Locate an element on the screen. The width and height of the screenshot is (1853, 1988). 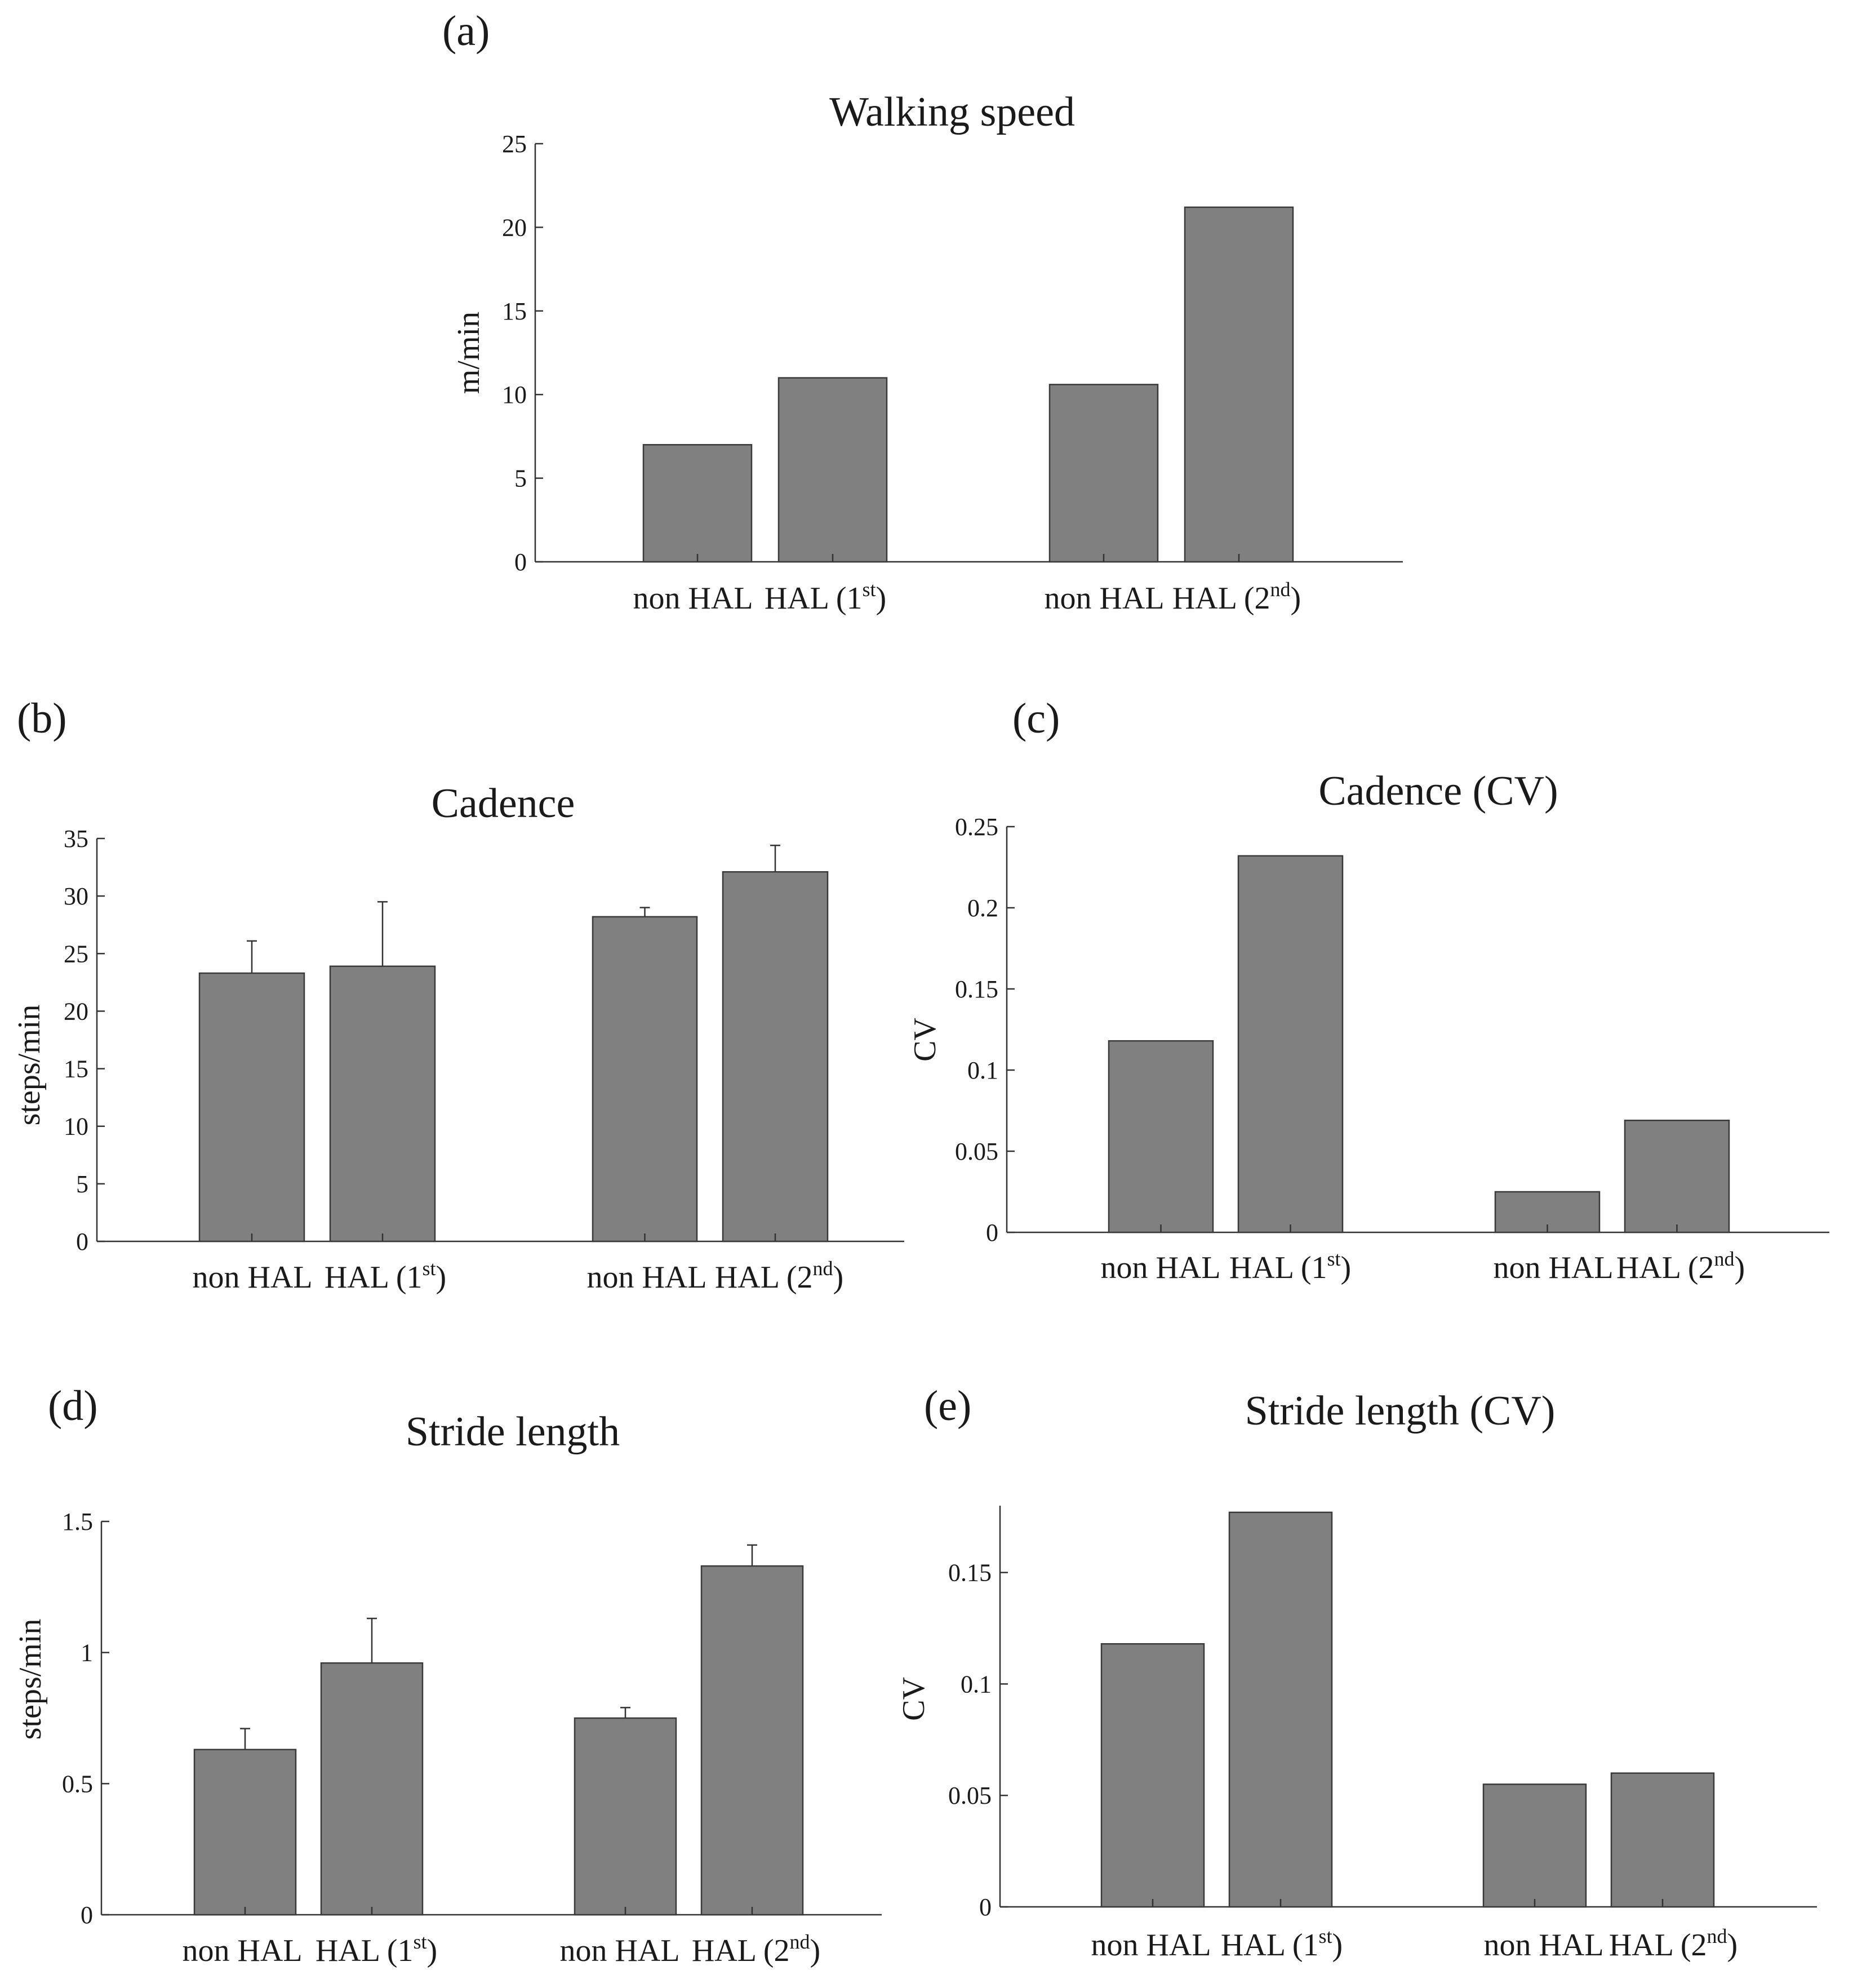
y-tick-label-a: 0 is located at coordinates (520, 562).